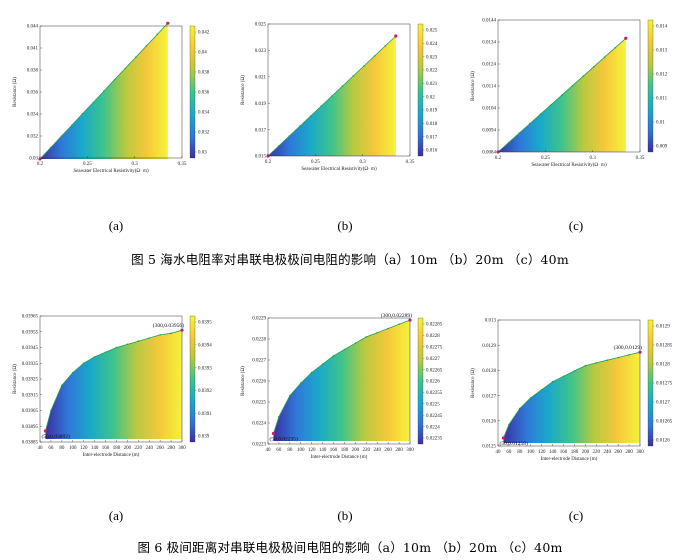 The width and height of the screenshot is (700, 560). Describe the element at coordinates (545, 158) in the screenshot. I see `x-tick-label: 0.25` at that location.